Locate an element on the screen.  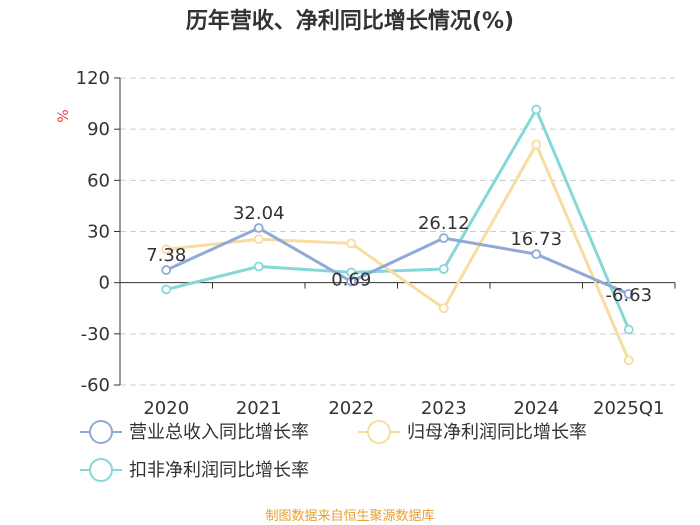
legend-label: 归母净利润同比增长率 is located at coordinates (497, 432).